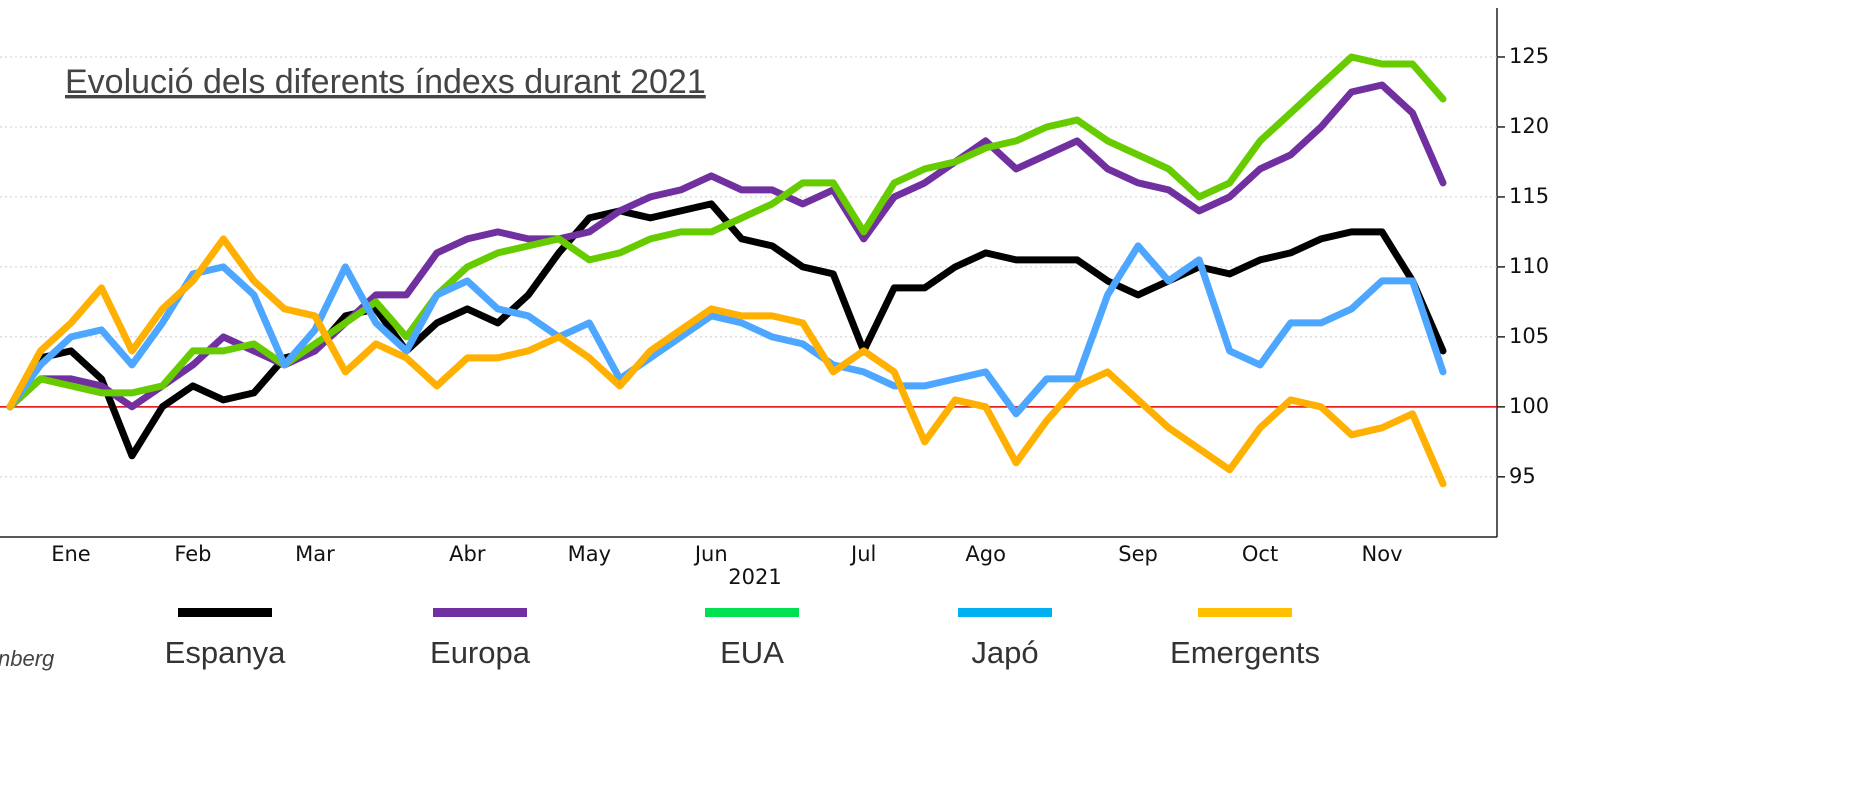 The width and height of the screenshot is (1856, 793). Describe the element at coordinates (1529, 406) in the screenshot. I see `y-tick-label: 100` at that location.